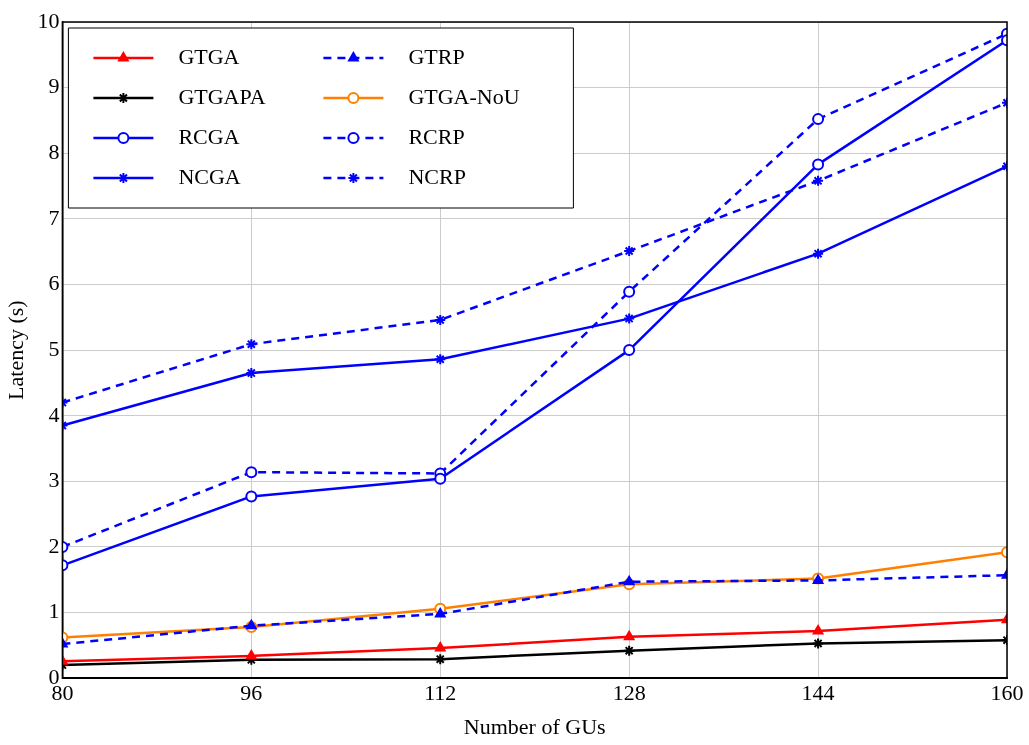 The image size is (1029, 745). Describe the element at coordinates (464, 96) in the screenshot. I see `legend-label: GTGA-NoU` at that location.